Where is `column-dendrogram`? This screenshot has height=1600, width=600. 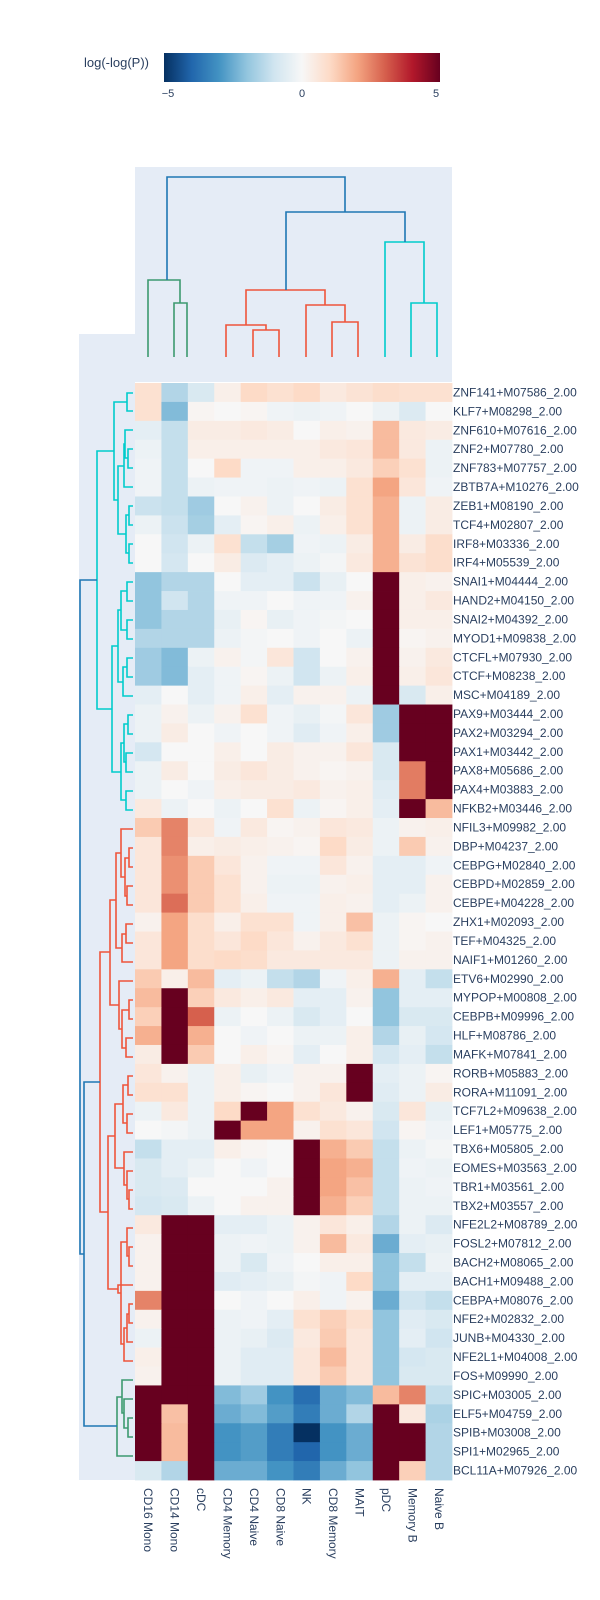
column-dendrogram is located at coordinates (292, 266).